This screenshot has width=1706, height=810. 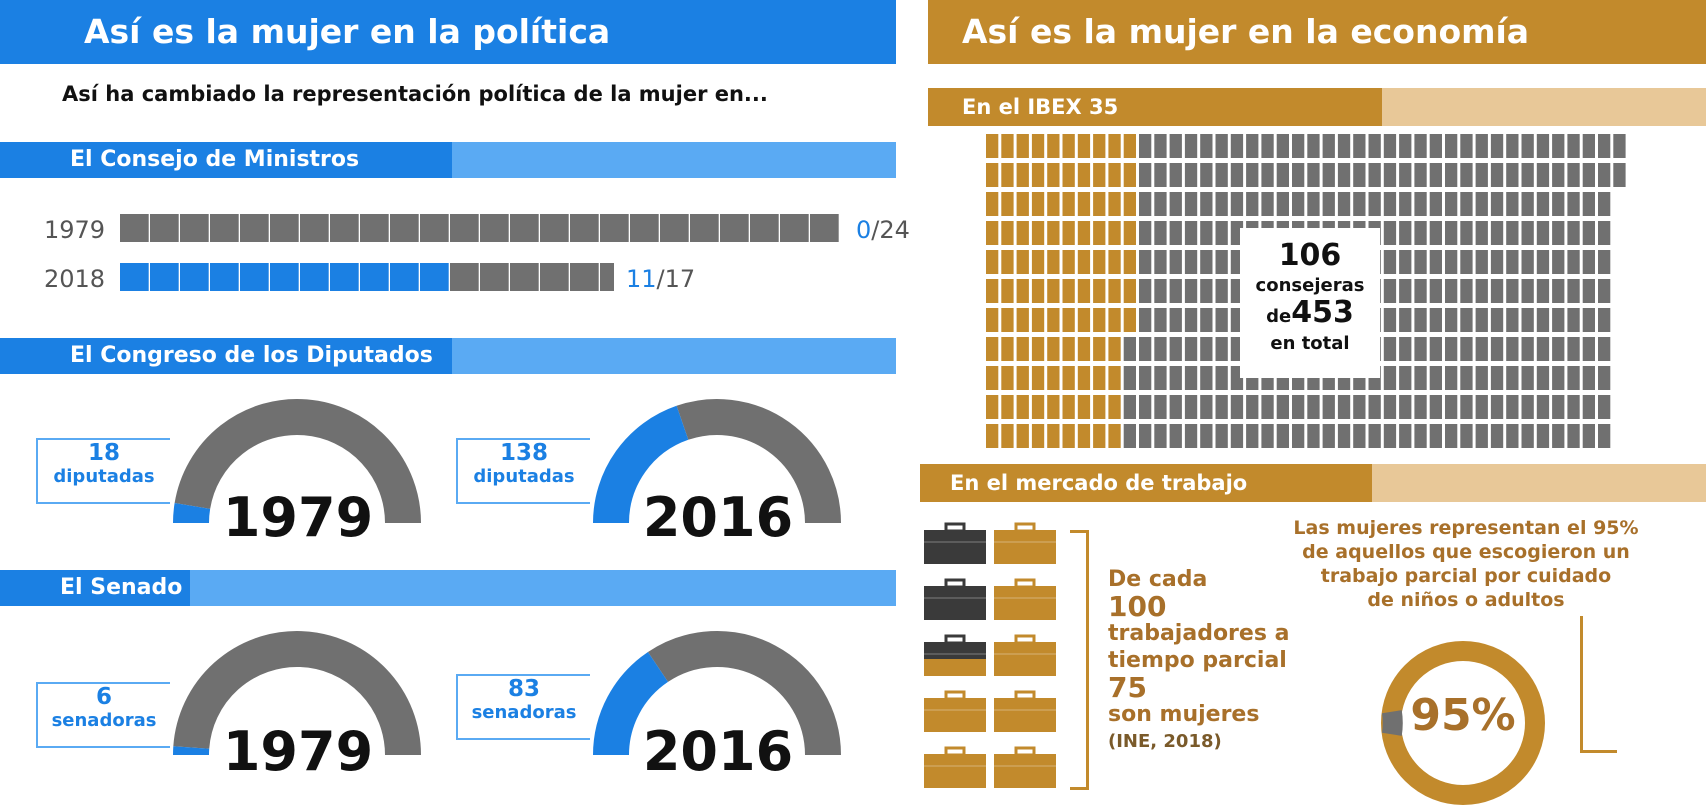 What do you see at coordinates (524, 476) in the screenshot?
I see `congreso-unit-2016: diputadas` at bounding box center [524, 476].